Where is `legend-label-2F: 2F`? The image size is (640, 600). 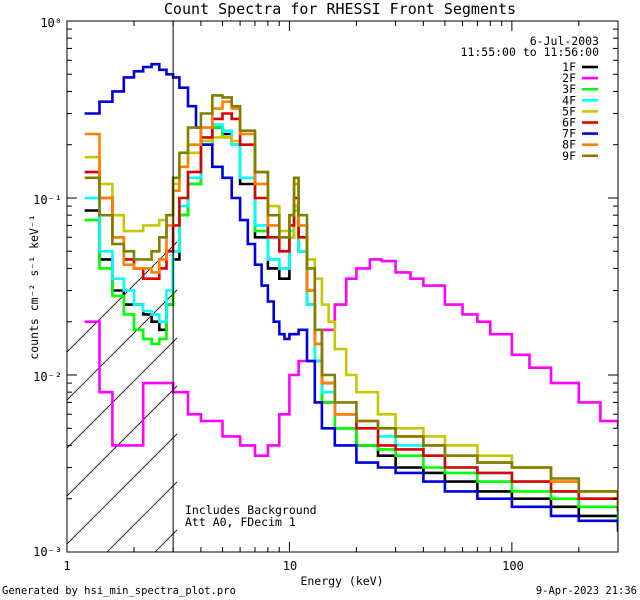 legend-label-2F: 2F is located at coordinates (569, 78).